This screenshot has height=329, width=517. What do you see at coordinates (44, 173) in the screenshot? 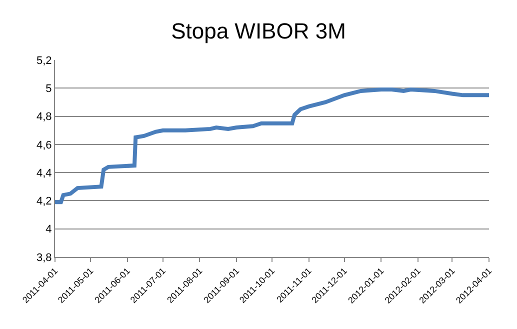
I see `y-tick-label: 4,4` at bounding box center [44, 173].